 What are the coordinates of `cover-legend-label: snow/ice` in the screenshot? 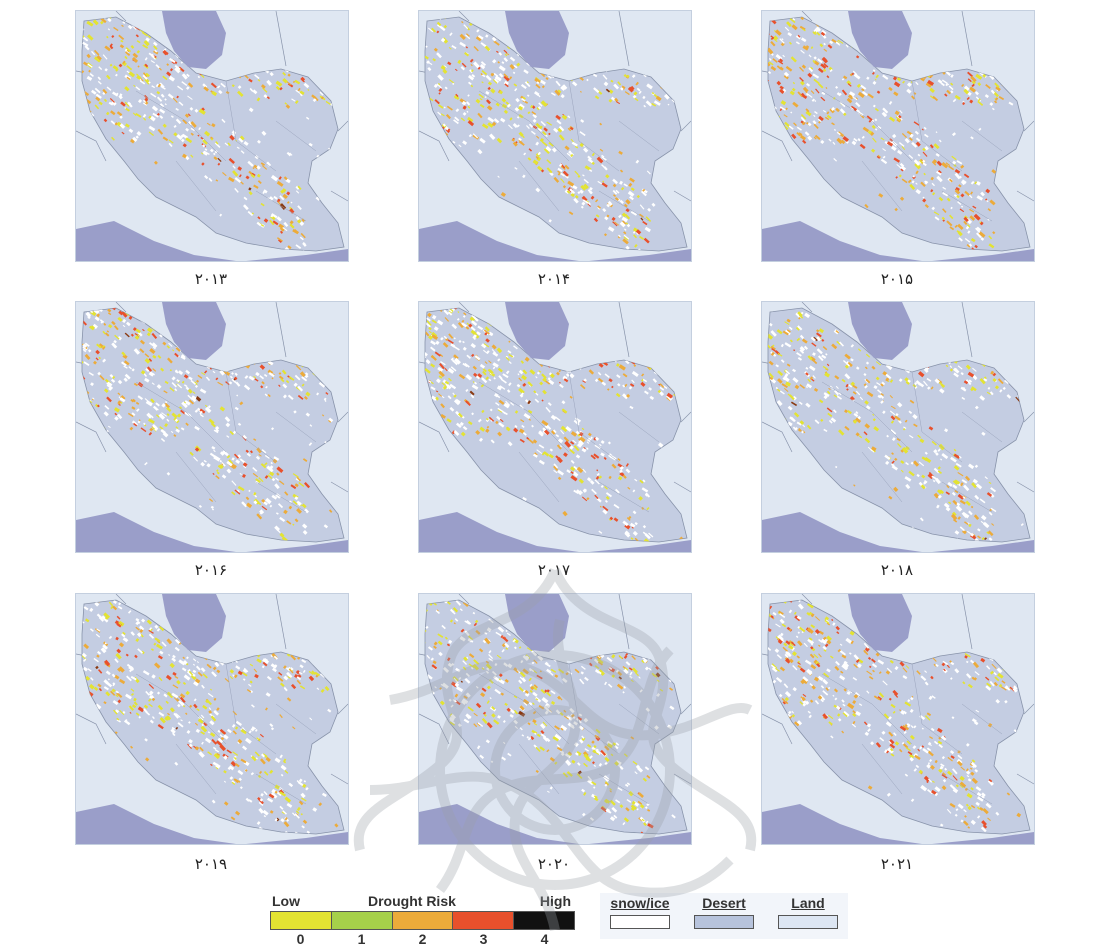 It's located at (640, 903).